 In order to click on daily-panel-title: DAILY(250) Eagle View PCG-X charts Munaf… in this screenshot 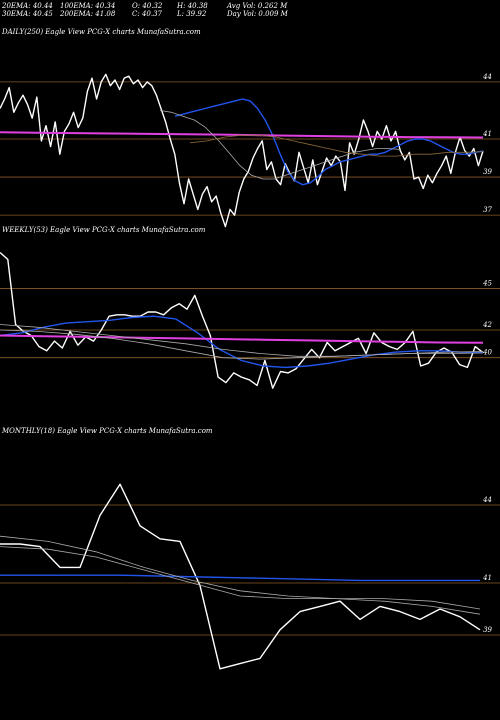, I will do `click(101, 32)`.